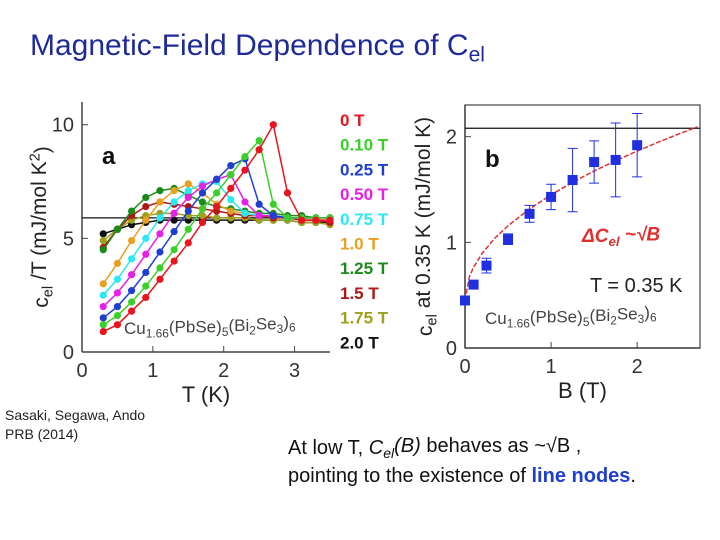  Describe the element at coordinates (223, 371) in the screenshot. I see `x-tick-label: 2` at that location.